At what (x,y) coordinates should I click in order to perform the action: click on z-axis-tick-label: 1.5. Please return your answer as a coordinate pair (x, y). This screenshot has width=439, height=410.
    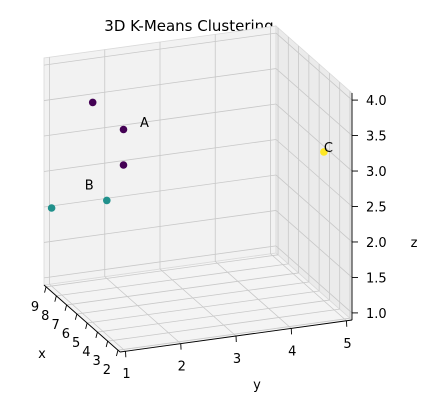
    Looking at the image, I should click on (376, 278).